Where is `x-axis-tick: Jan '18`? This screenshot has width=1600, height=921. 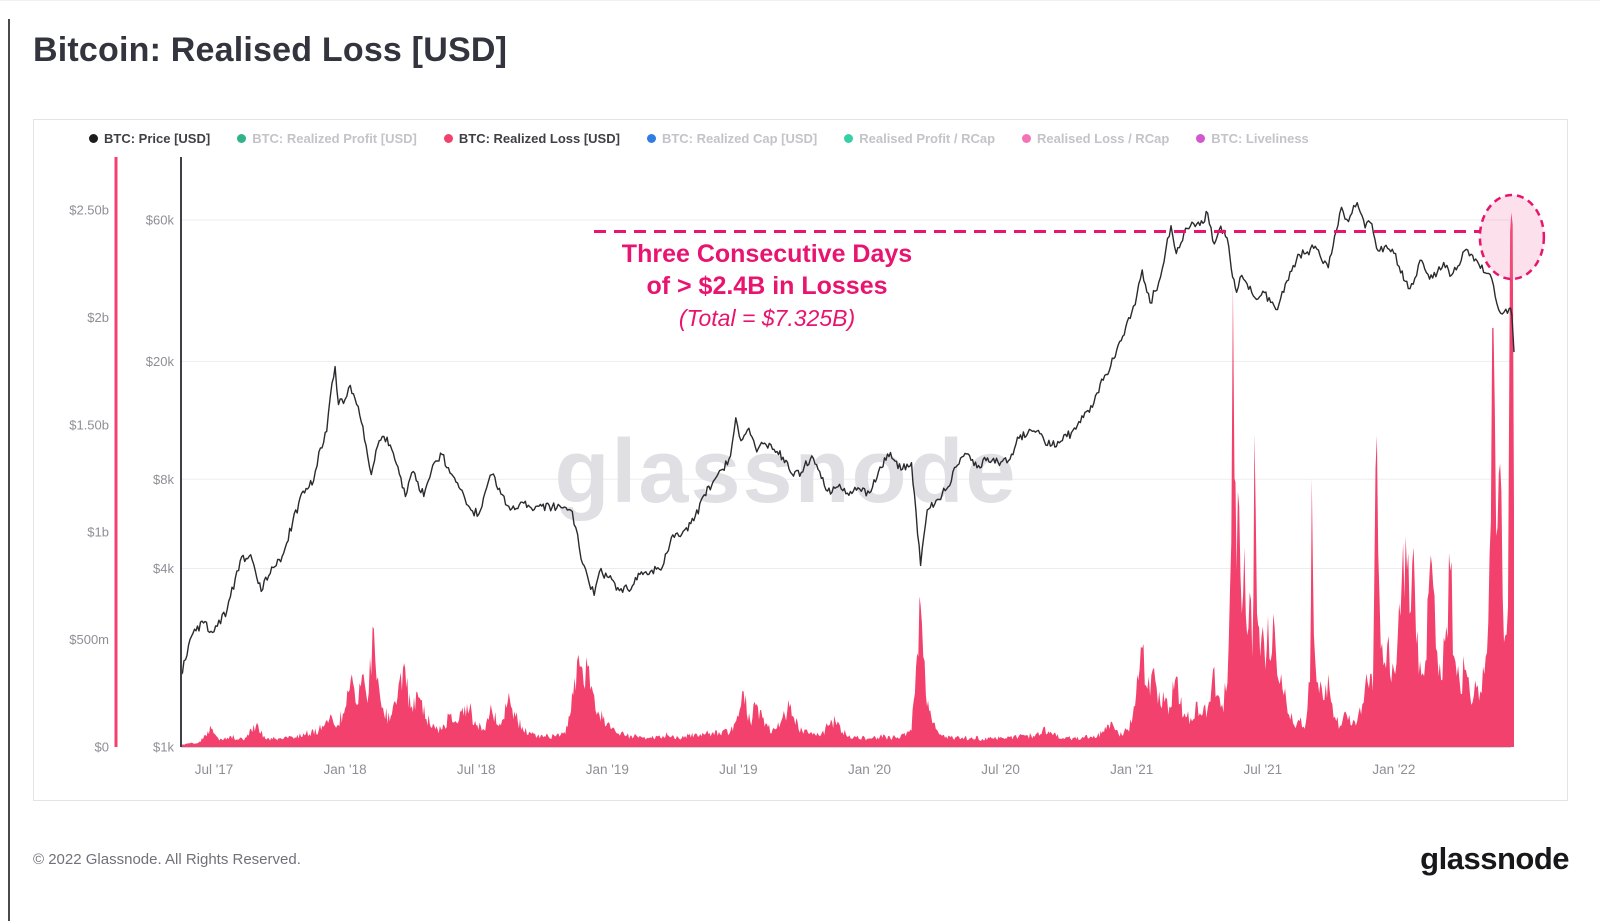 x-axis-tick: Jan '18 is located at coordinates (345, 769).